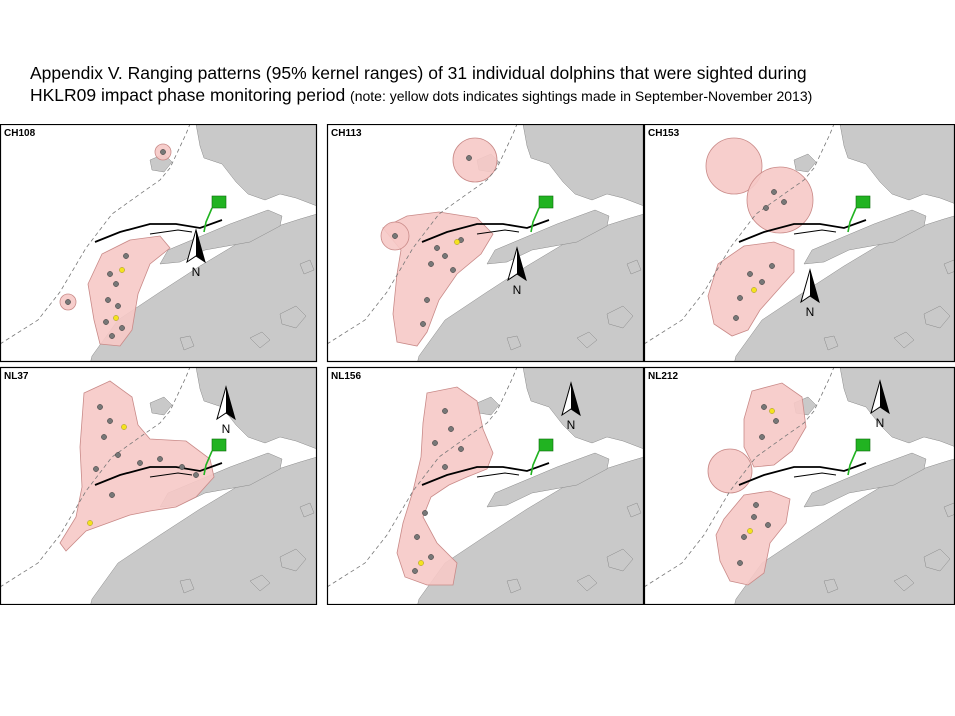 The height and width of the screenshot is (716, 955). Describe the element at coordinates (20, 133) in the screenshot. I see `panel-label: CH108` at that location.